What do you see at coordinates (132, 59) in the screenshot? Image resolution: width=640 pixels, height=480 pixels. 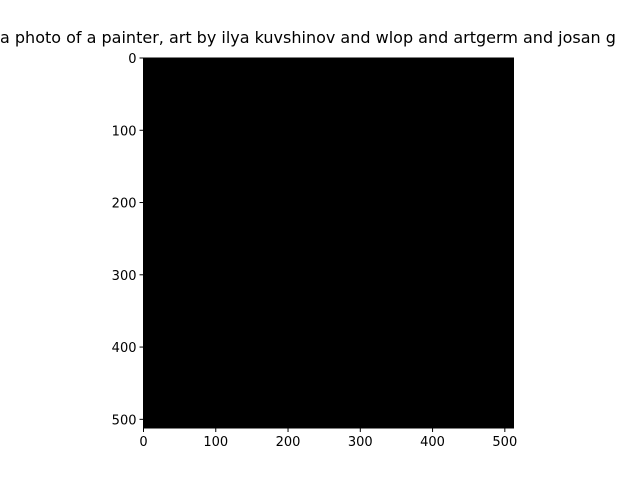 I see `y-tick-label: 0` at bounding box center [132, 59].